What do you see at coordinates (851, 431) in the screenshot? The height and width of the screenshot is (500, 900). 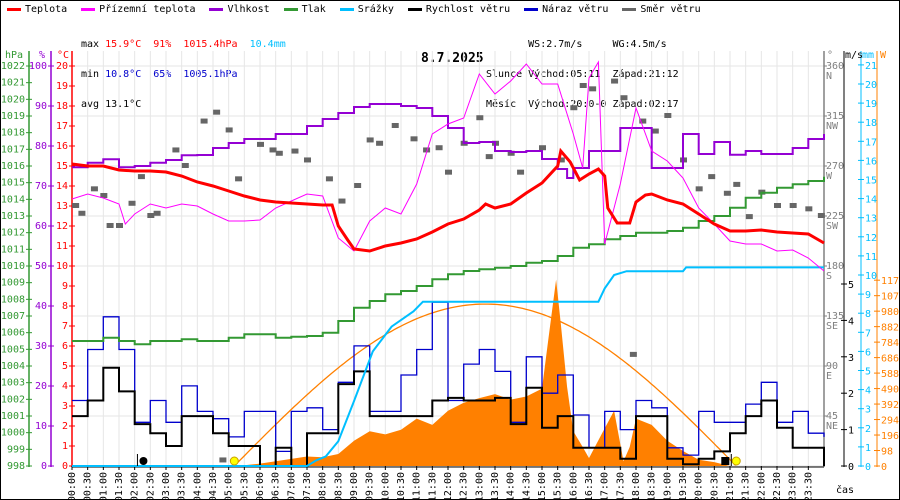 I see `wind-tick-label: 1` at bounding box center [851, 431].